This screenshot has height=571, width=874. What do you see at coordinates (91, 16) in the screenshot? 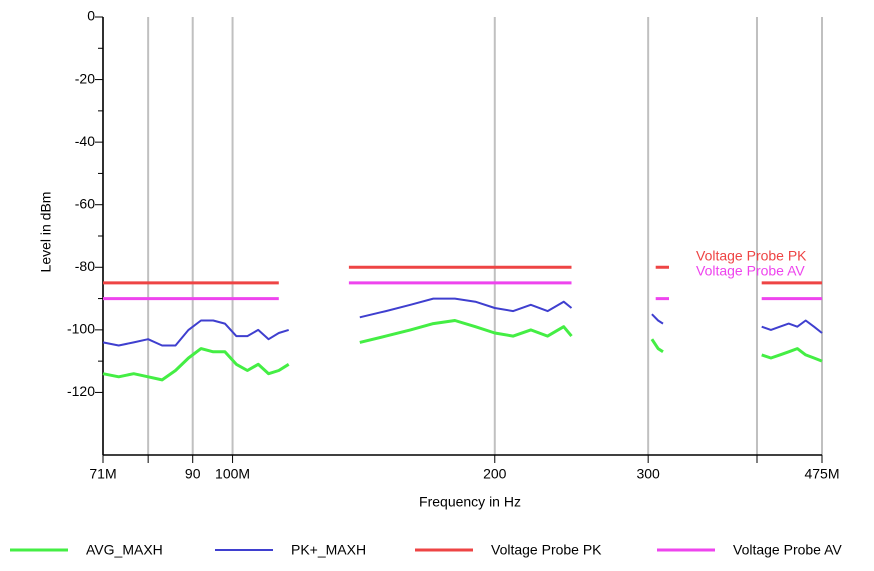
I see `y-tick-label: 0` at bounding box center [91, 16].